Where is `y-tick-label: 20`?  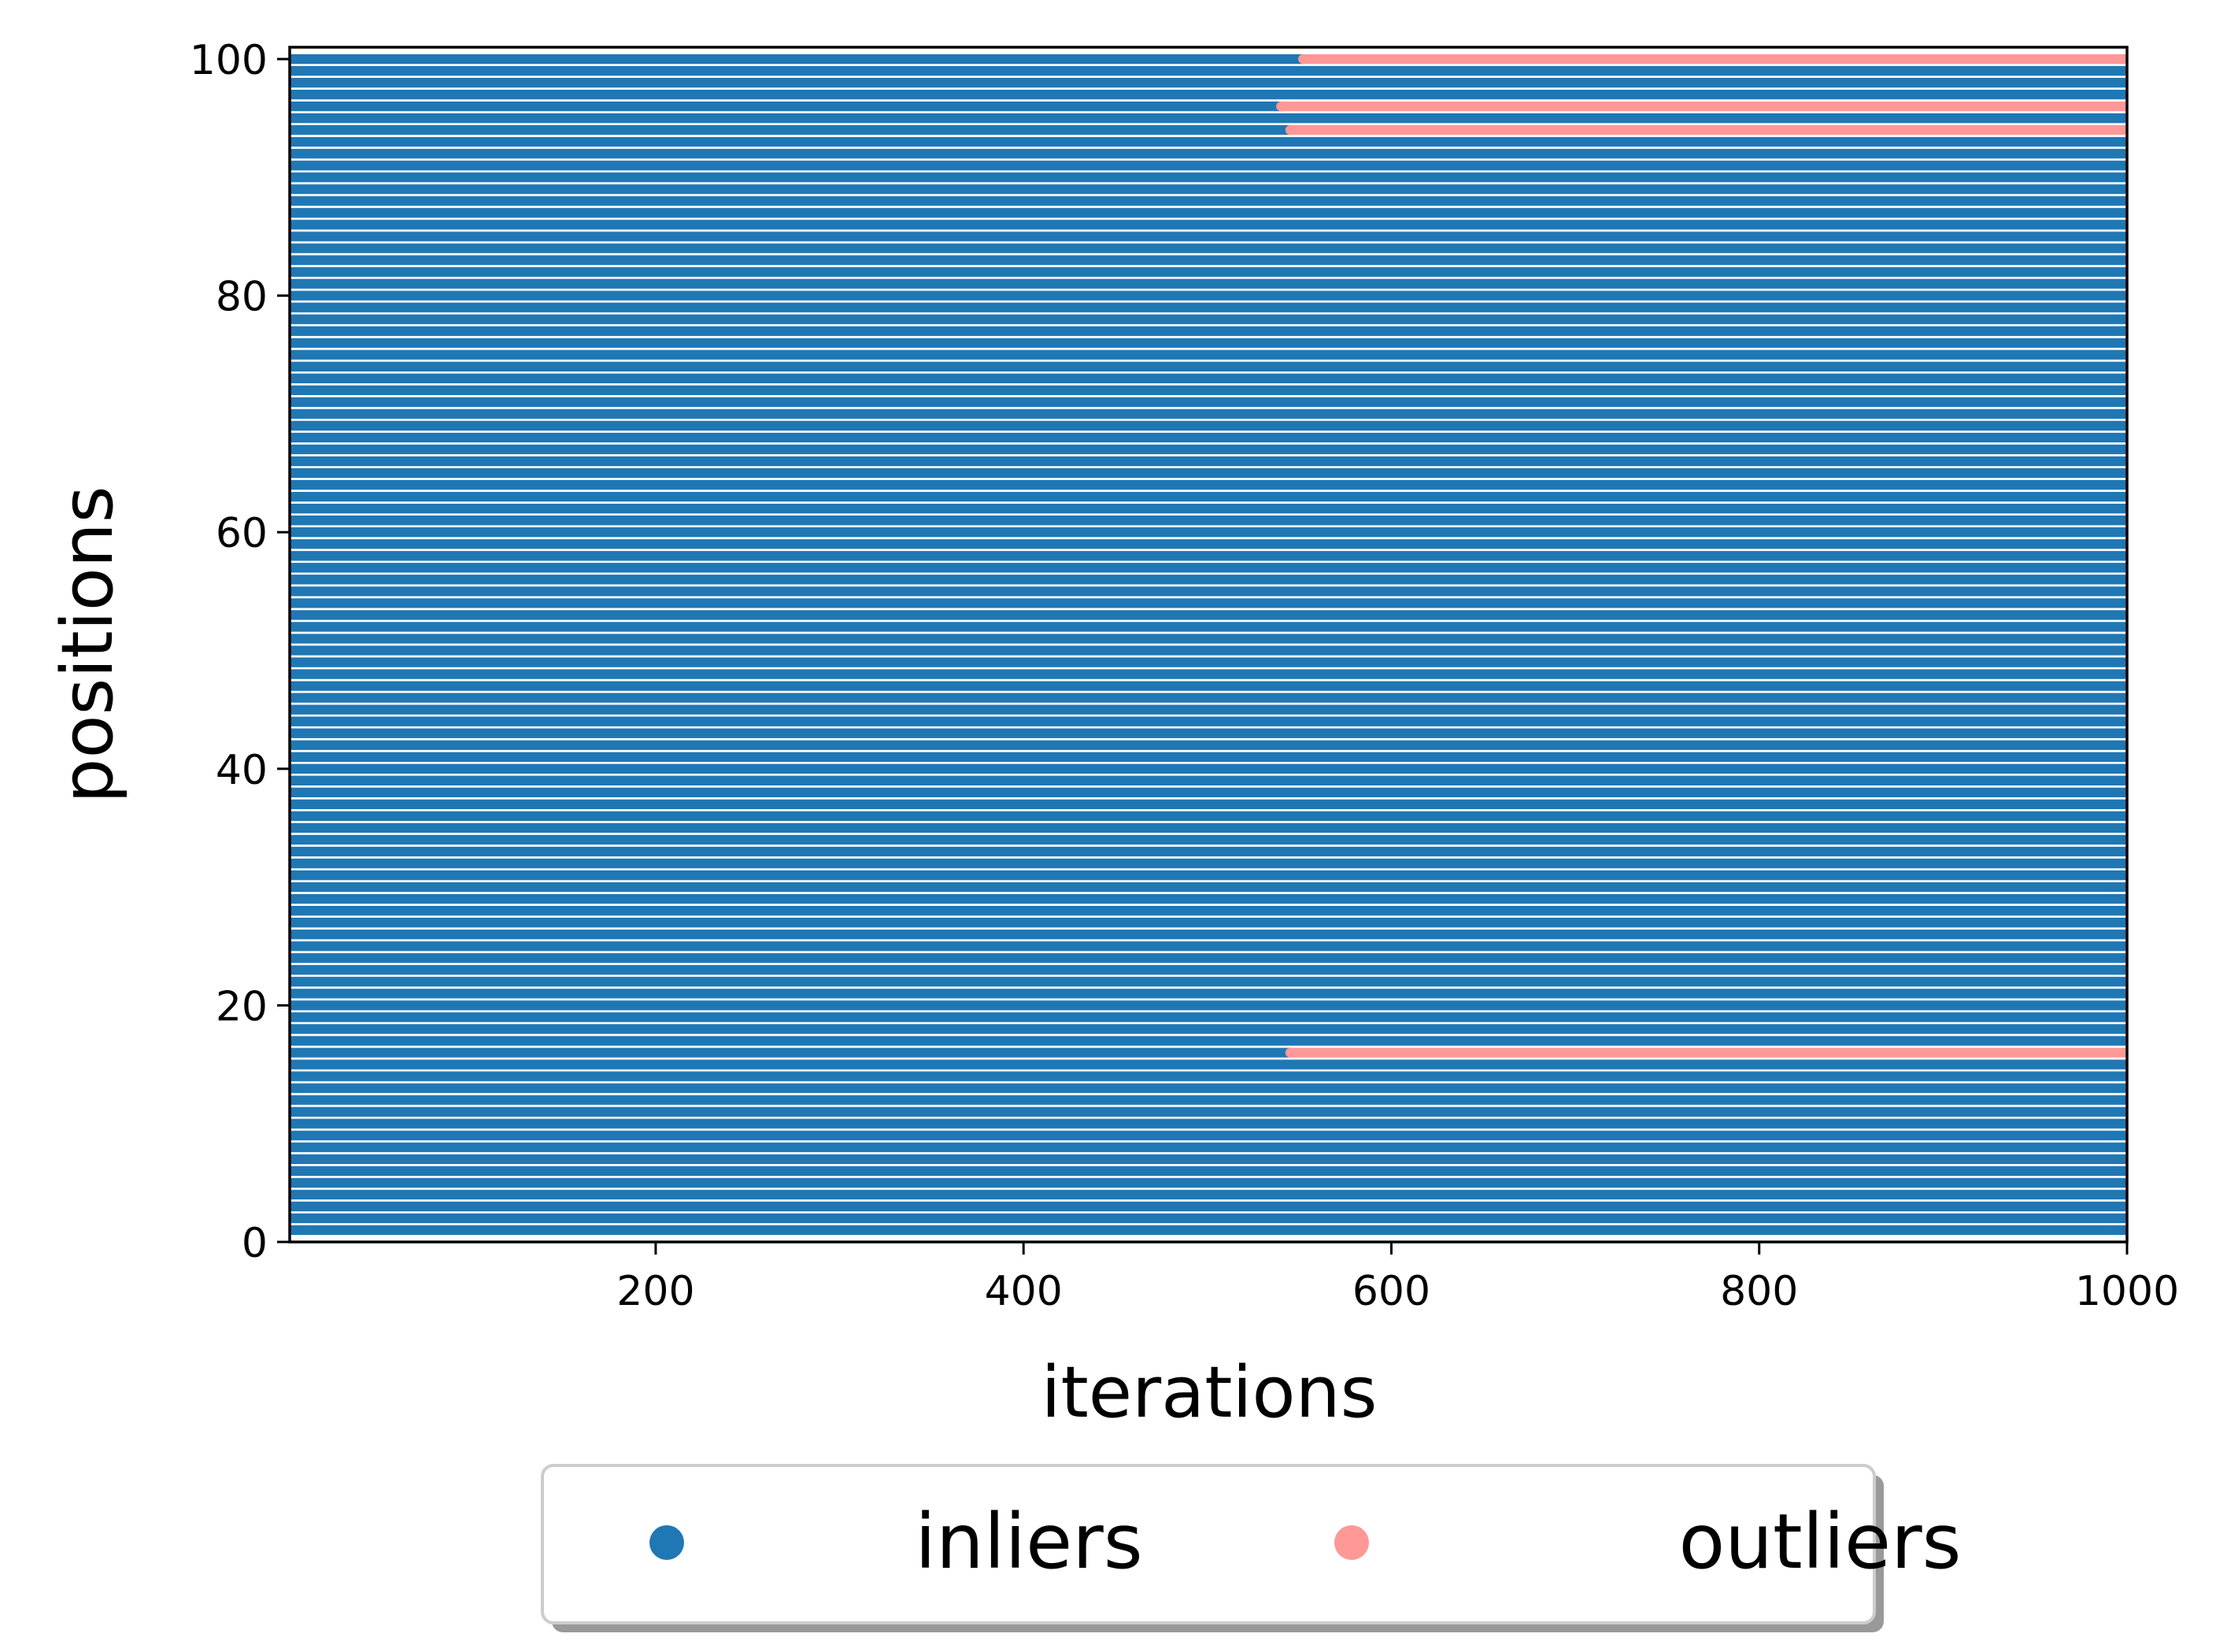
y-tick-label: 20 is located at coordinates (242, 1007).